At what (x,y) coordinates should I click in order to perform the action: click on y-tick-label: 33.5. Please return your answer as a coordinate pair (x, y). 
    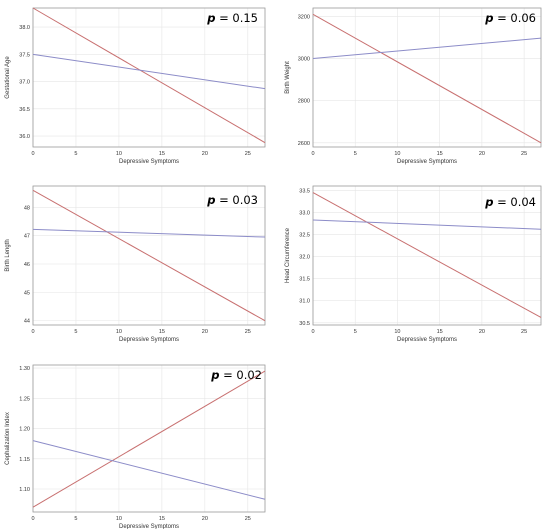
    Looking at the image, I should click on (304, 191).